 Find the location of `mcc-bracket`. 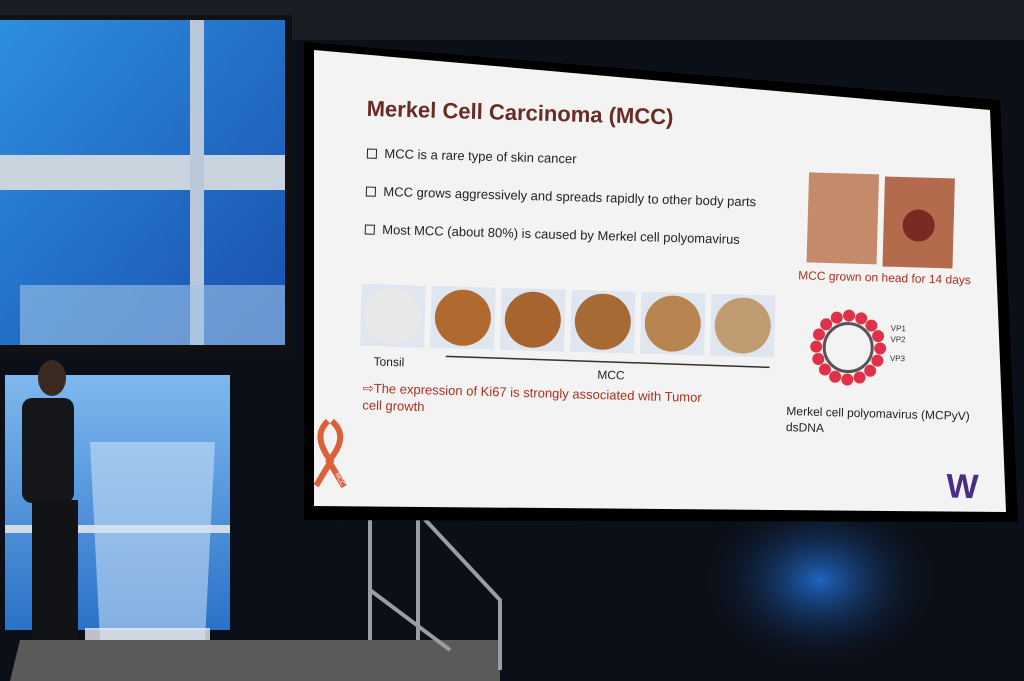

mcc-bracket is located at coordinates (607, 362).